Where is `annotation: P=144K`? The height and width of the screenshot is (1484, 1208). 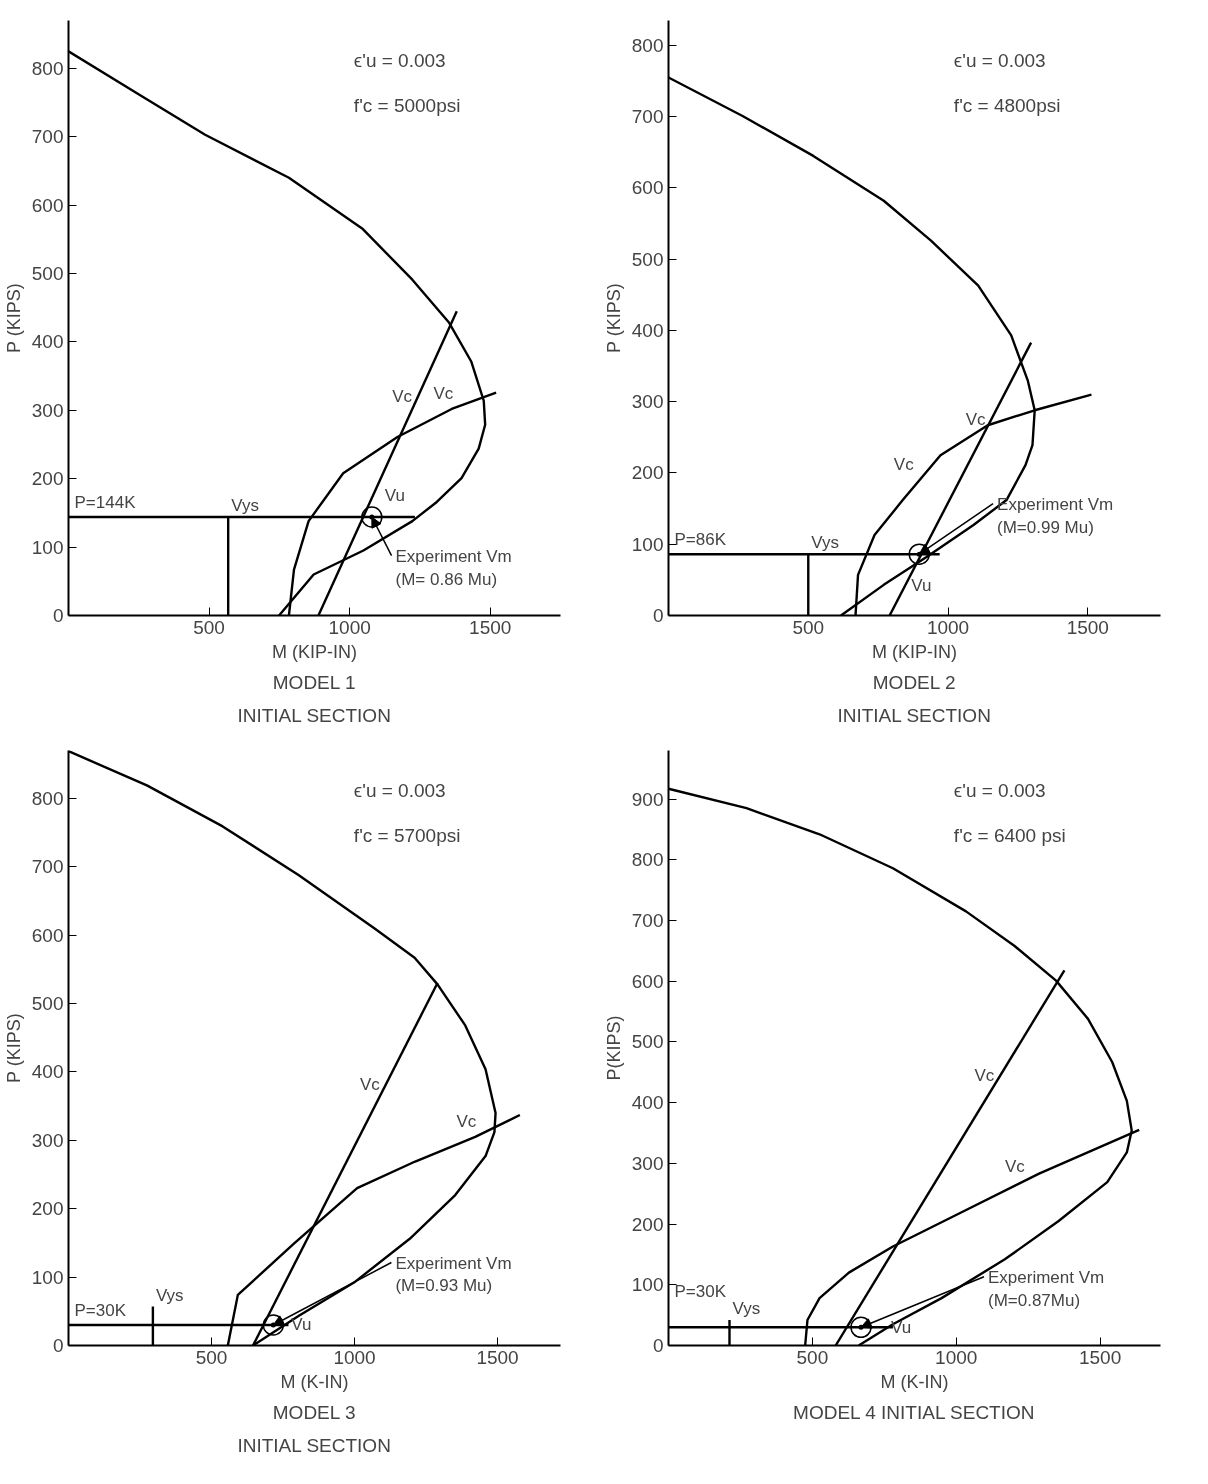 annotation: P=144K is located at coordinates (105, 503).